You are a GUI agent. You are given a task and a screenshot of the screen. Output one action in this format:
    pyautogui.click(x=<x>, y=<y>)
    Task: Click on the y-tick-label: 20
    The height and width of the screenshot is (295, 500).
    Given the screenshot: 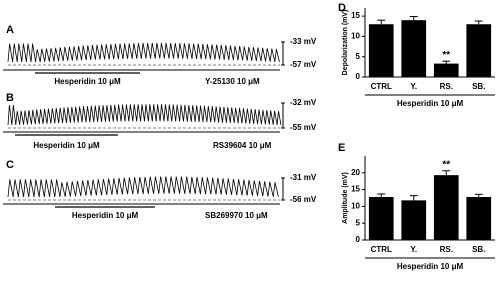 What is the action you would take?
    pyautogui.click(x=355, y=172)
    